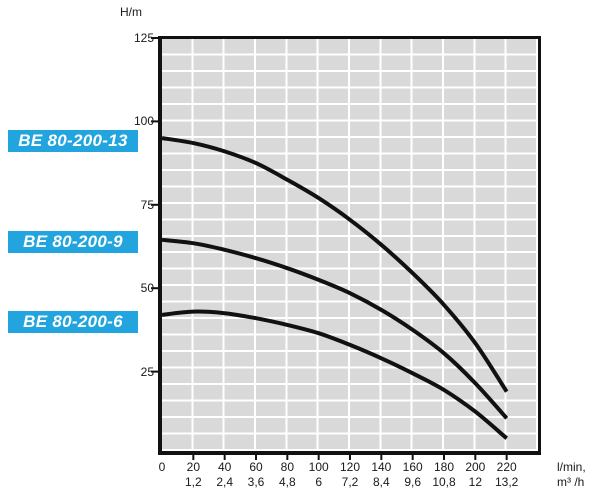  Describe the element at coordinates (147, 371) in the screenshot. I see `y-tick-label: 25` at that location.